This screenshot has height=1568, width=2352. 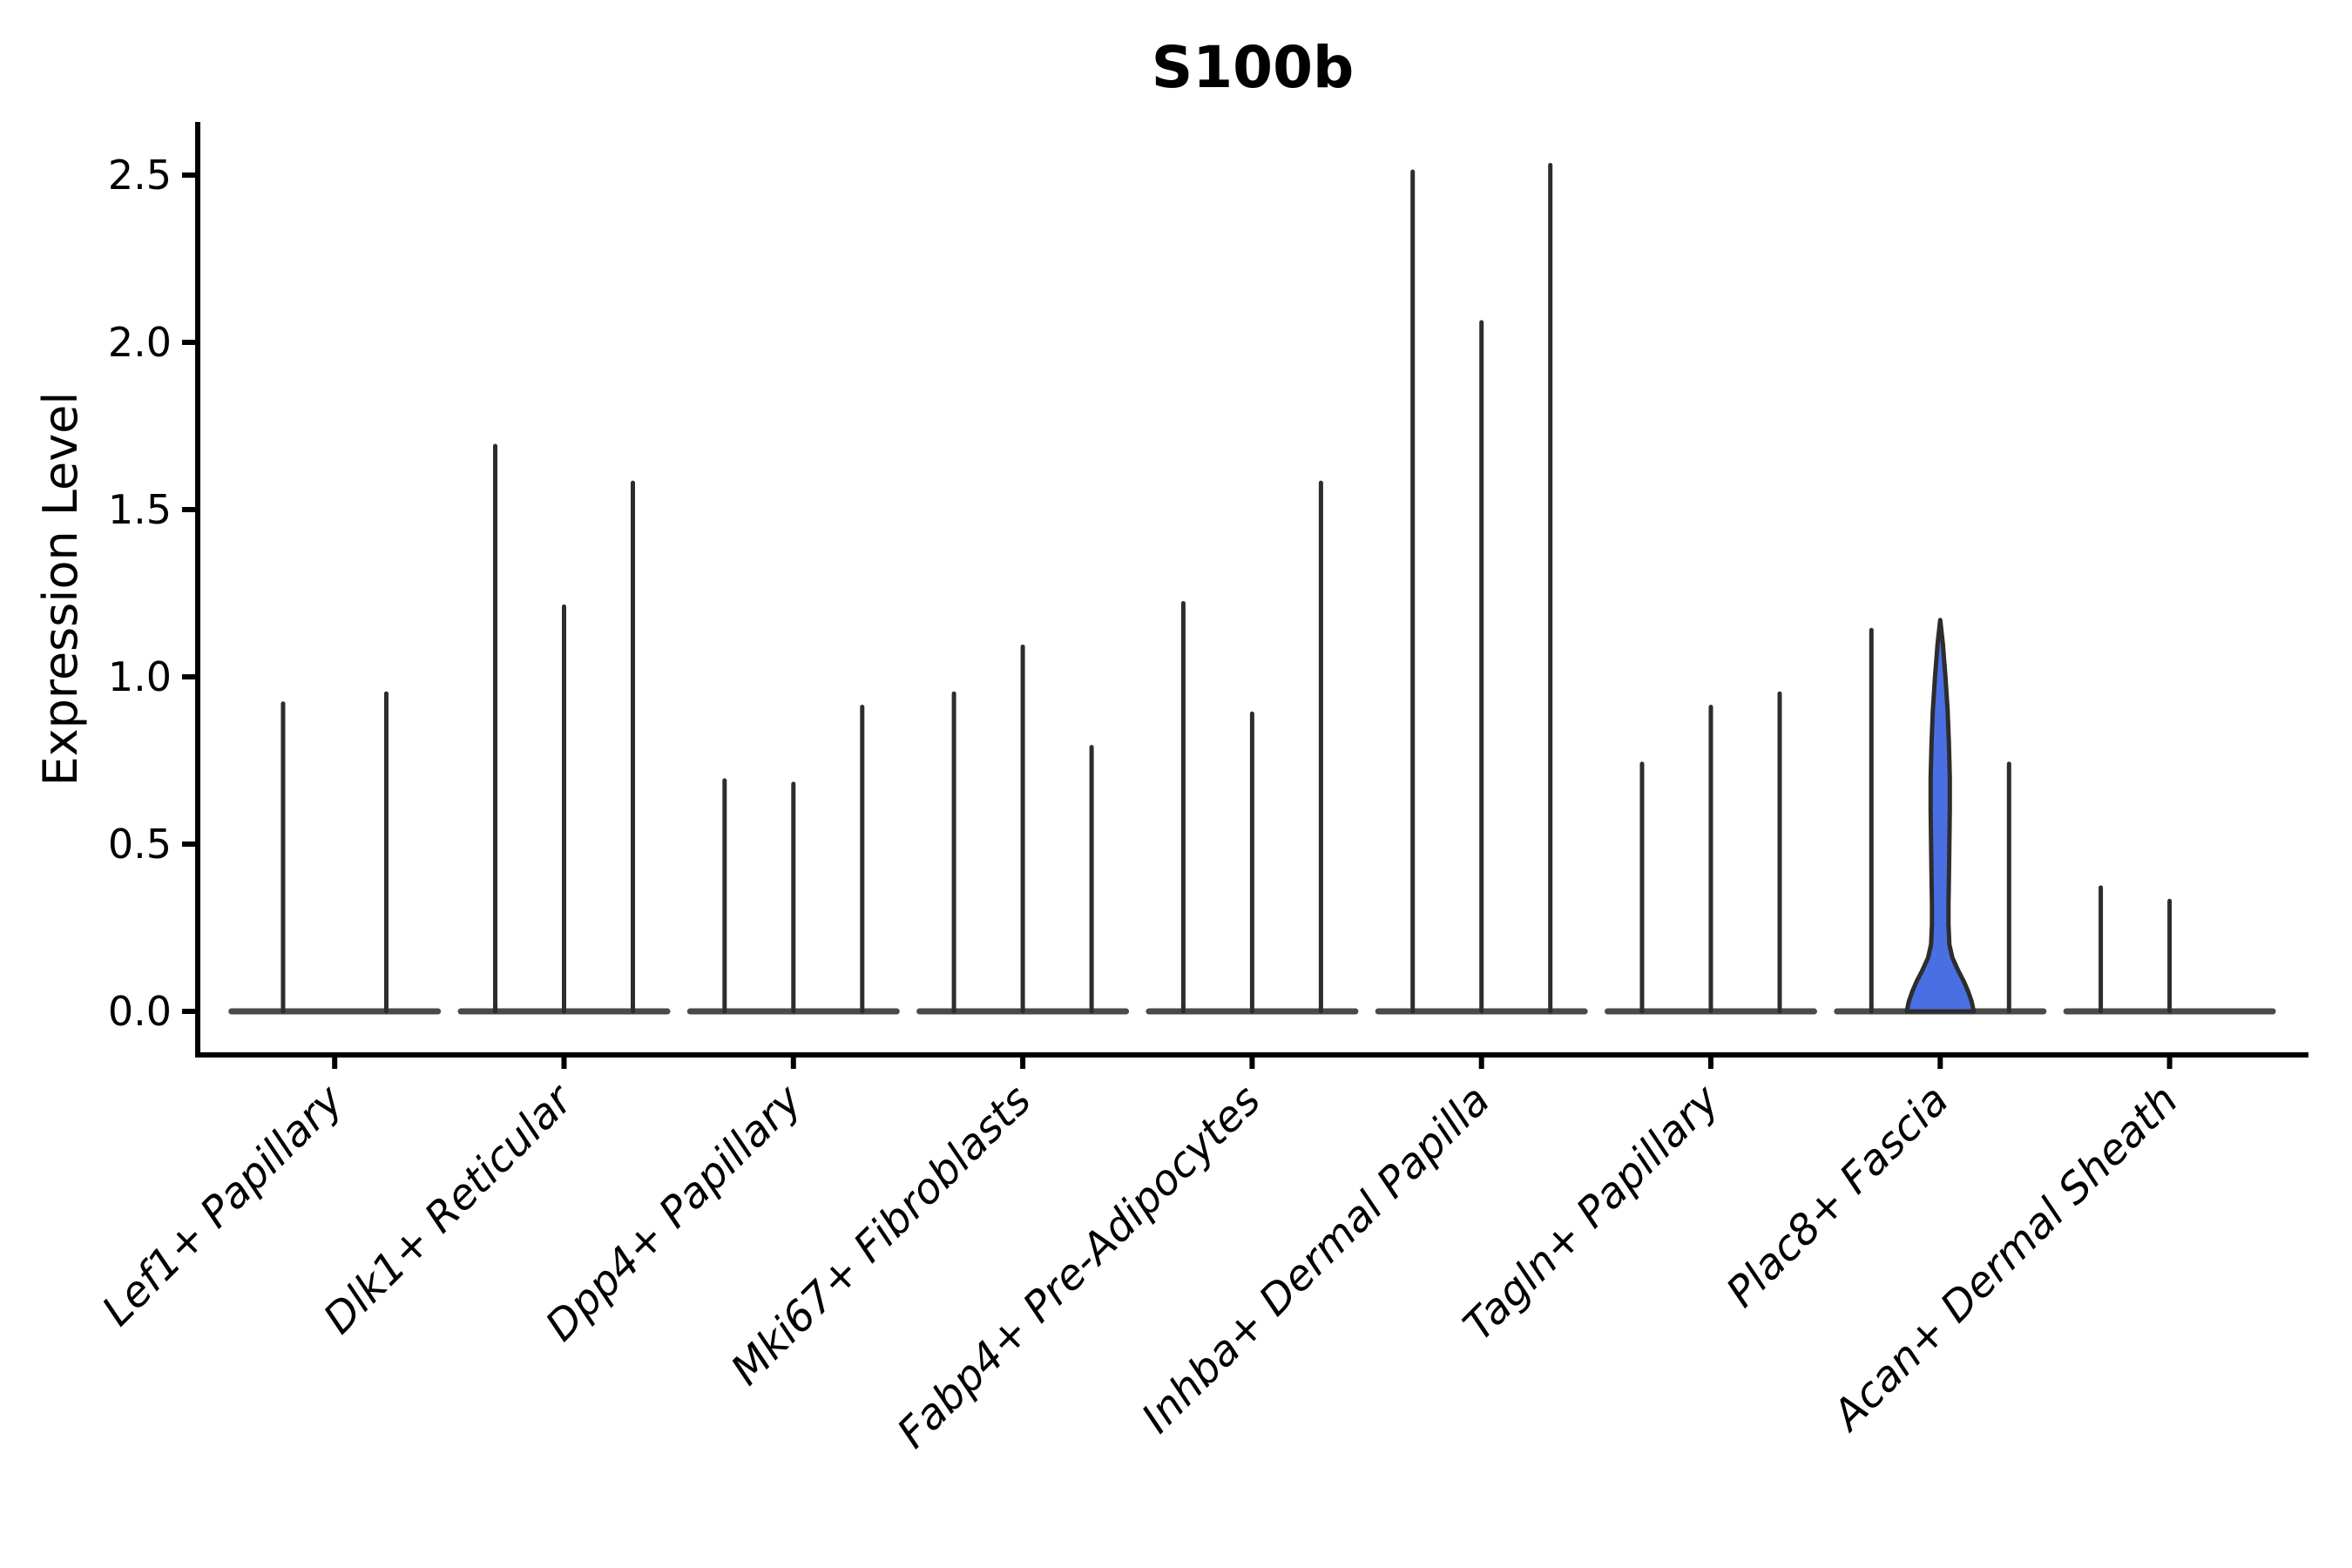 What do you see at coordinates (1837, 1196) in the screenshot?
I see `x-category-label: Plac8+ Fascia` at bounding box center [1837, 1196].